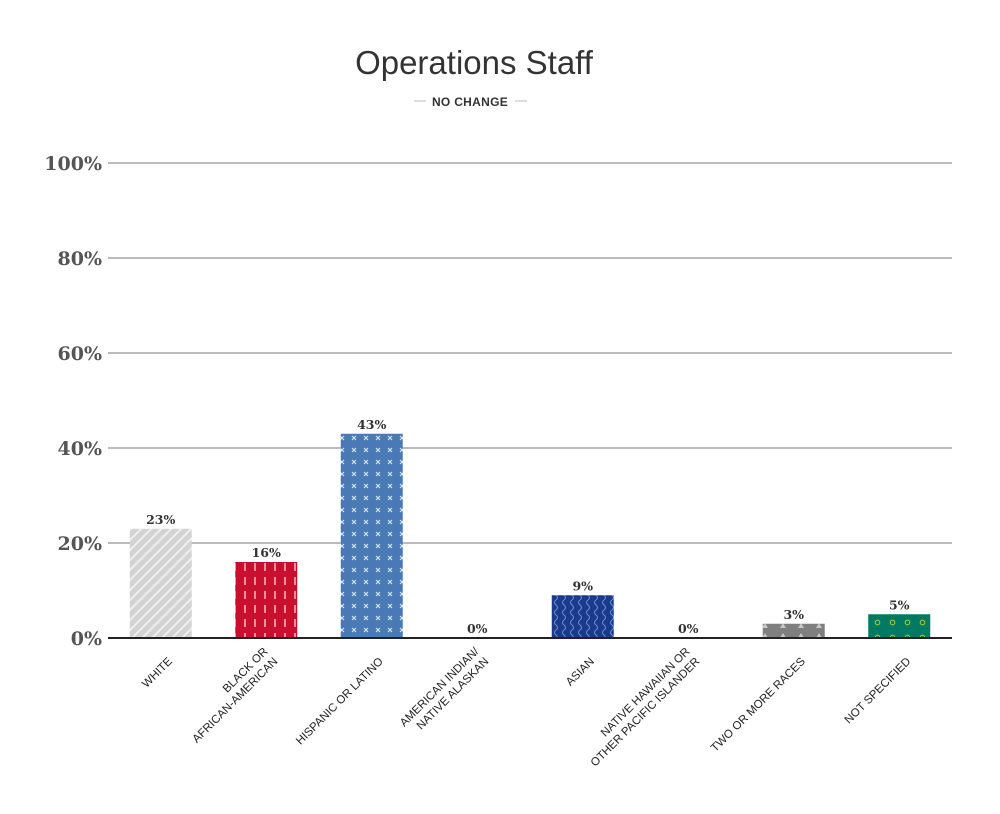 The height and width of the screenshot is (814, 1000). I want to click on value-label: 9%, so click(582, 585).